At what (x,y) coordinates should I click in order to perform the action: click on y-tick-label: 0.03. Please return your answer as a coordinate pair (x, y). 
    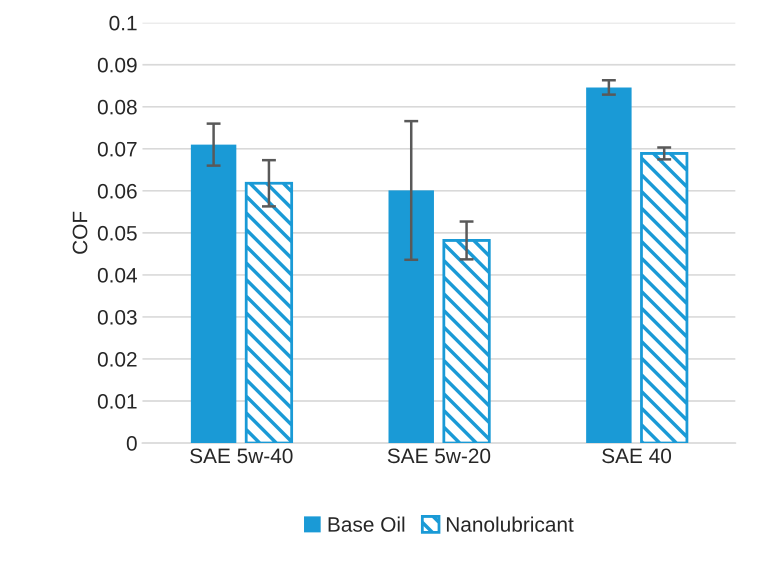
    Looking at the image, I should click on (117, 317).